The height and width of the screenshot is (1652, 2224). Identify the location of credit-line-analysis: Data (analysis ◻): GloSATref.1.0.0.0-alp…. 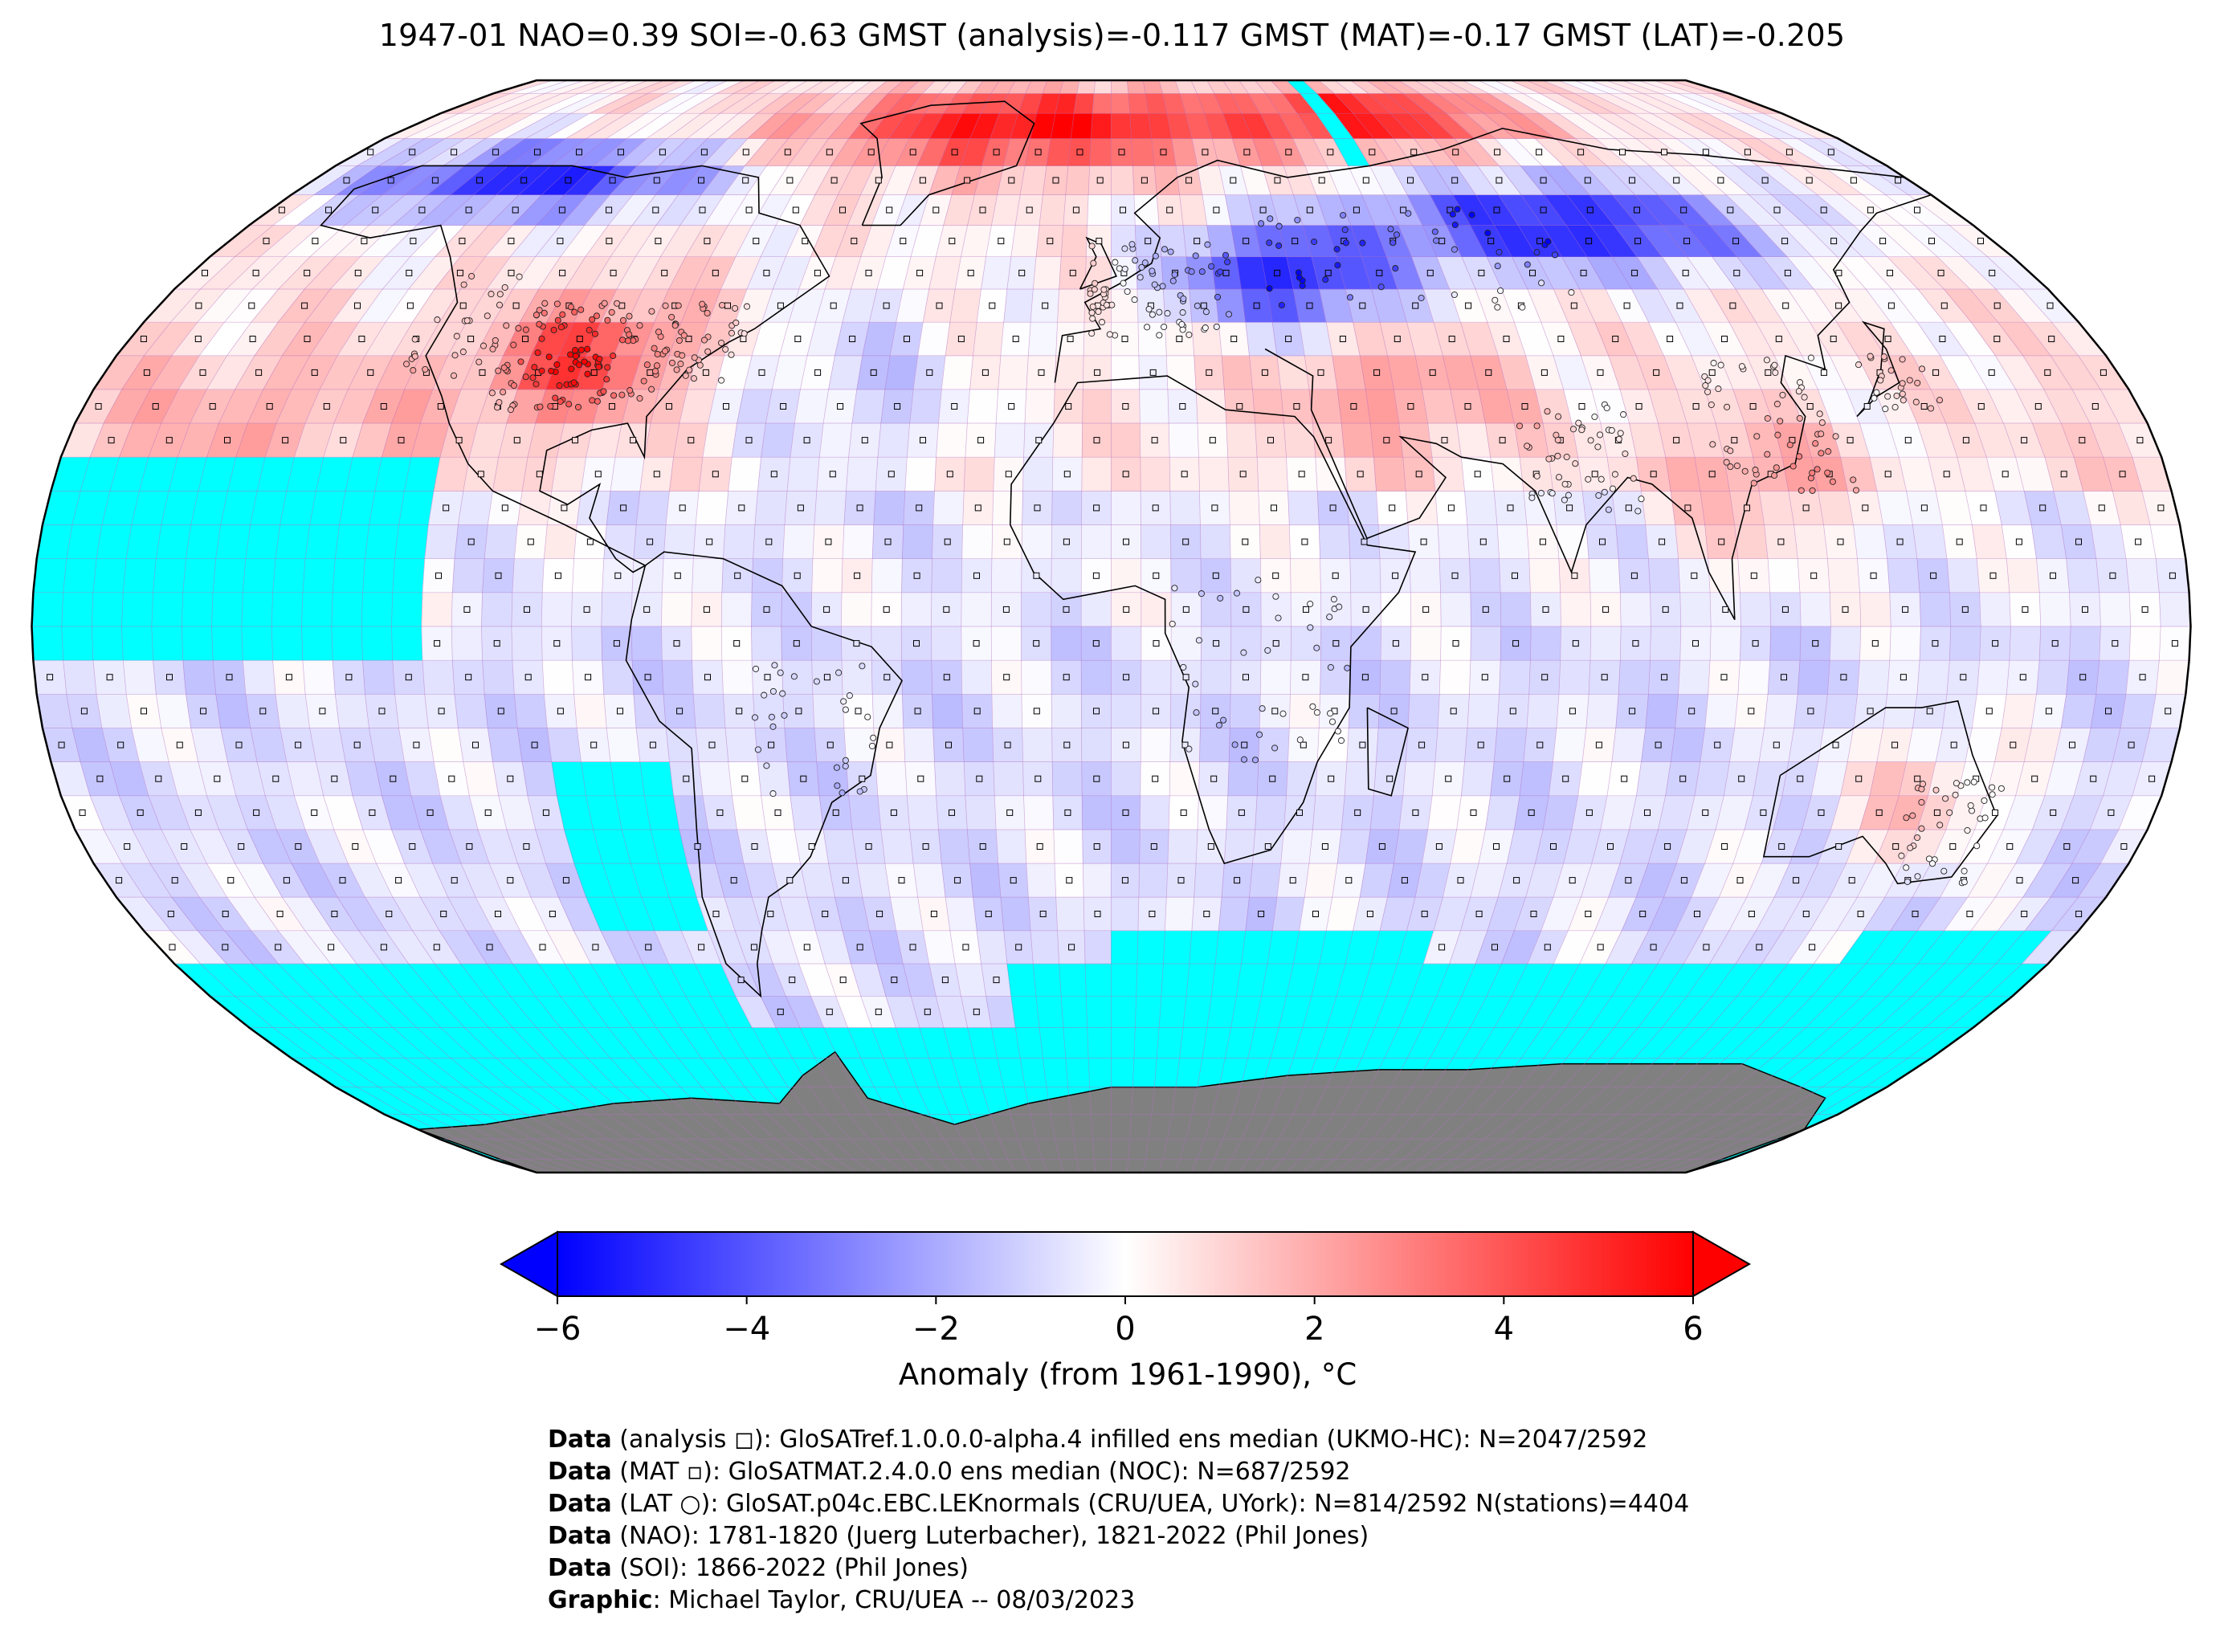
(1098, 1440).